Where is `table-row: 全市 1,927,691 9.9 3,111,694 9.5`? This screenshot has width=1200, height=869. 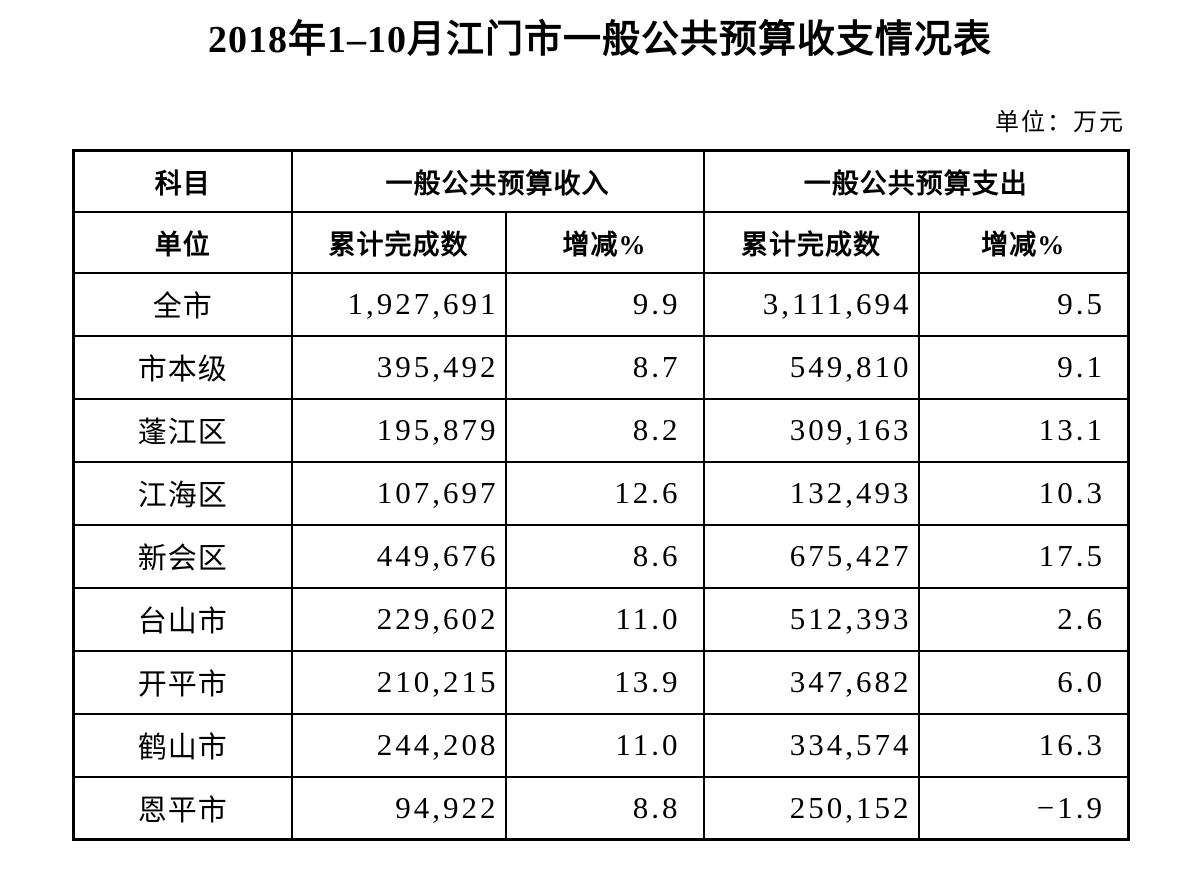
table-row: 全市 1,927,691 9.9 3,111,694 9.5 is located at coordinates (601, 304).